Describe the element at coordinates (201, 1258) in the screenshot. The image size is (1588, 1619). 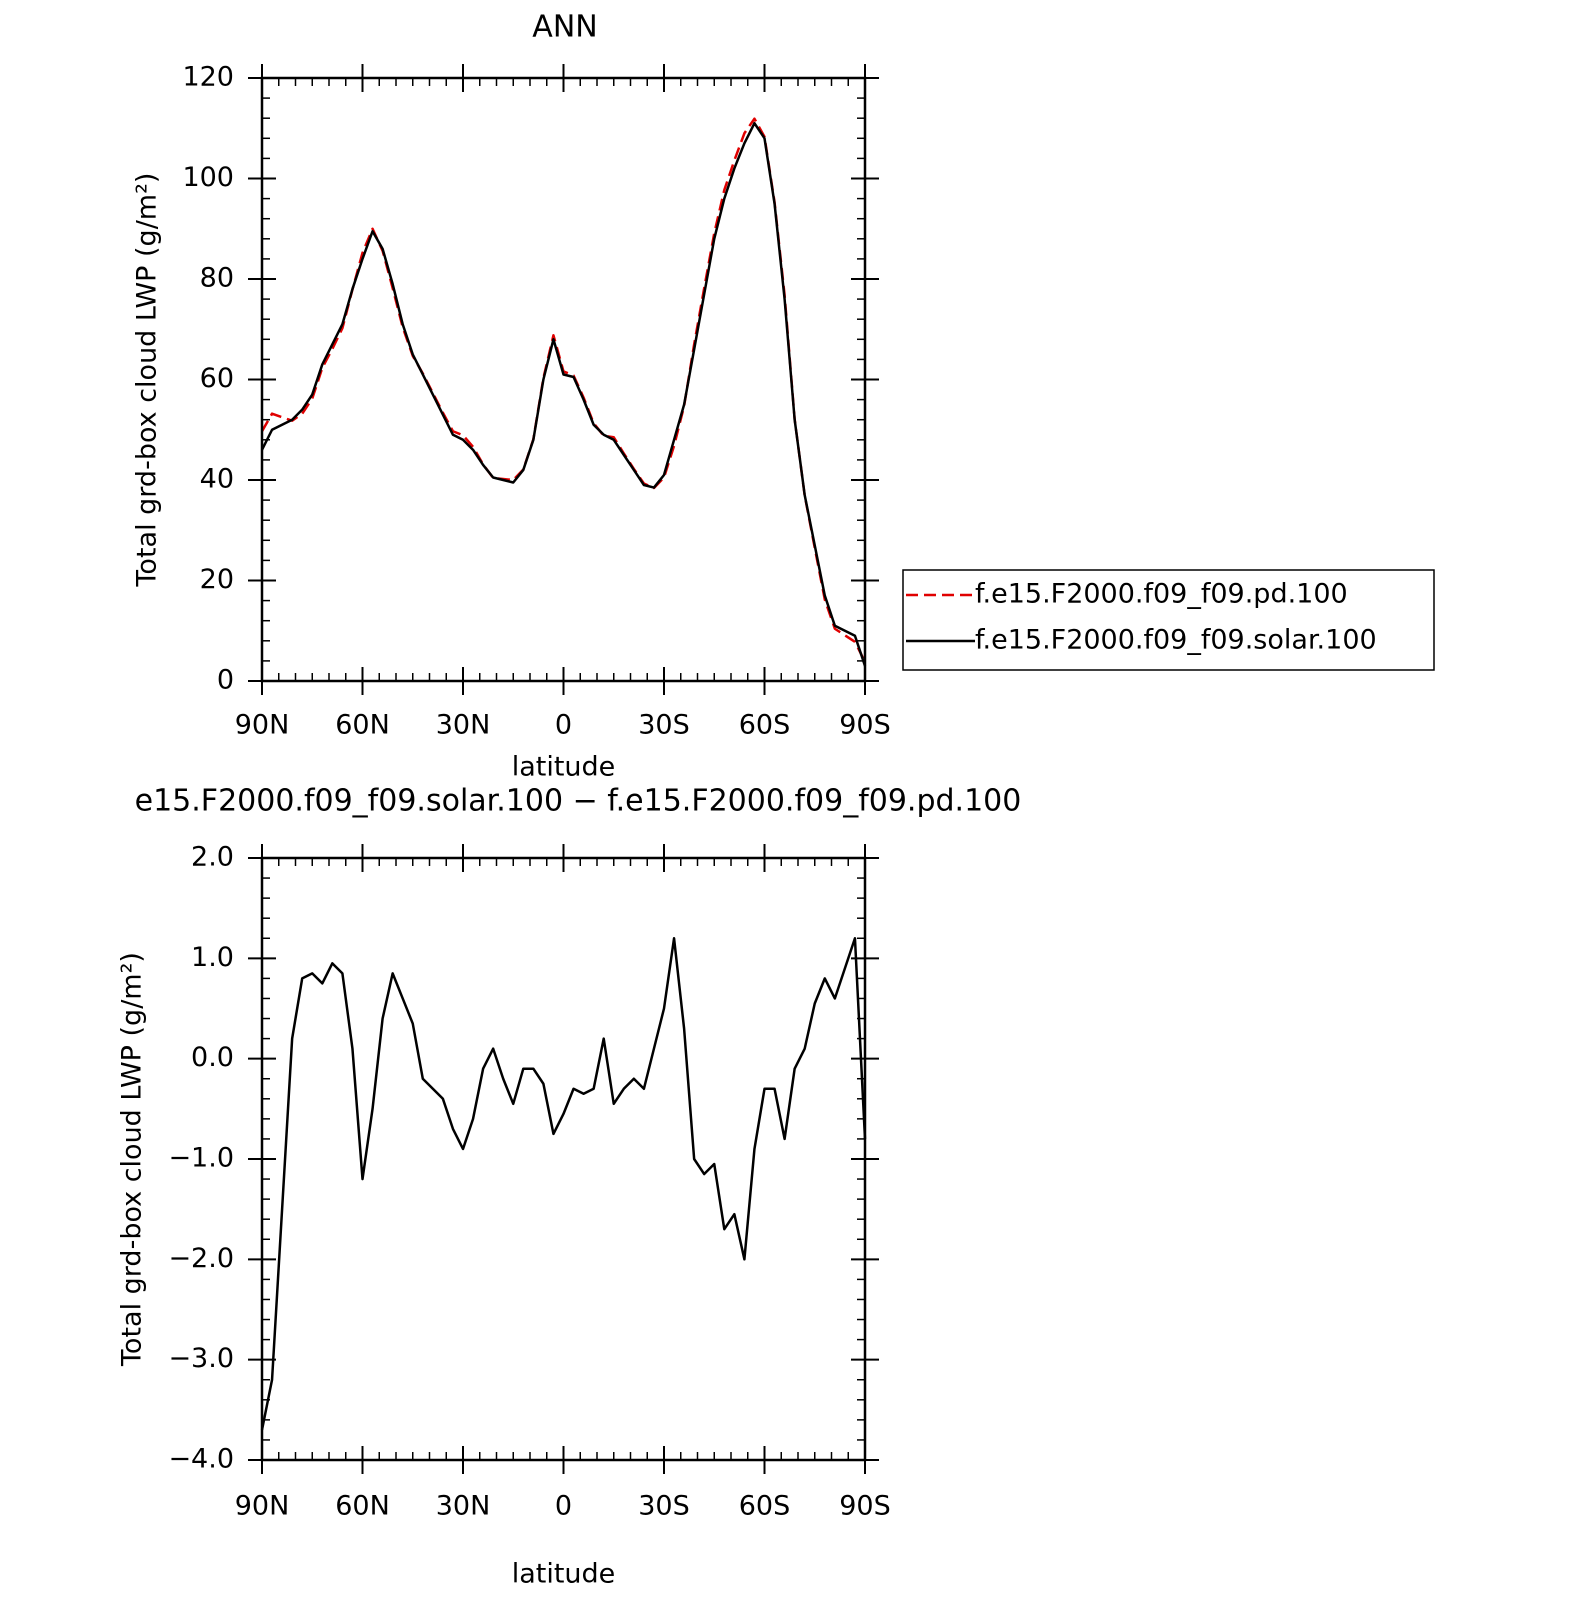
I see `y-tick-label: −2.0` at that location.